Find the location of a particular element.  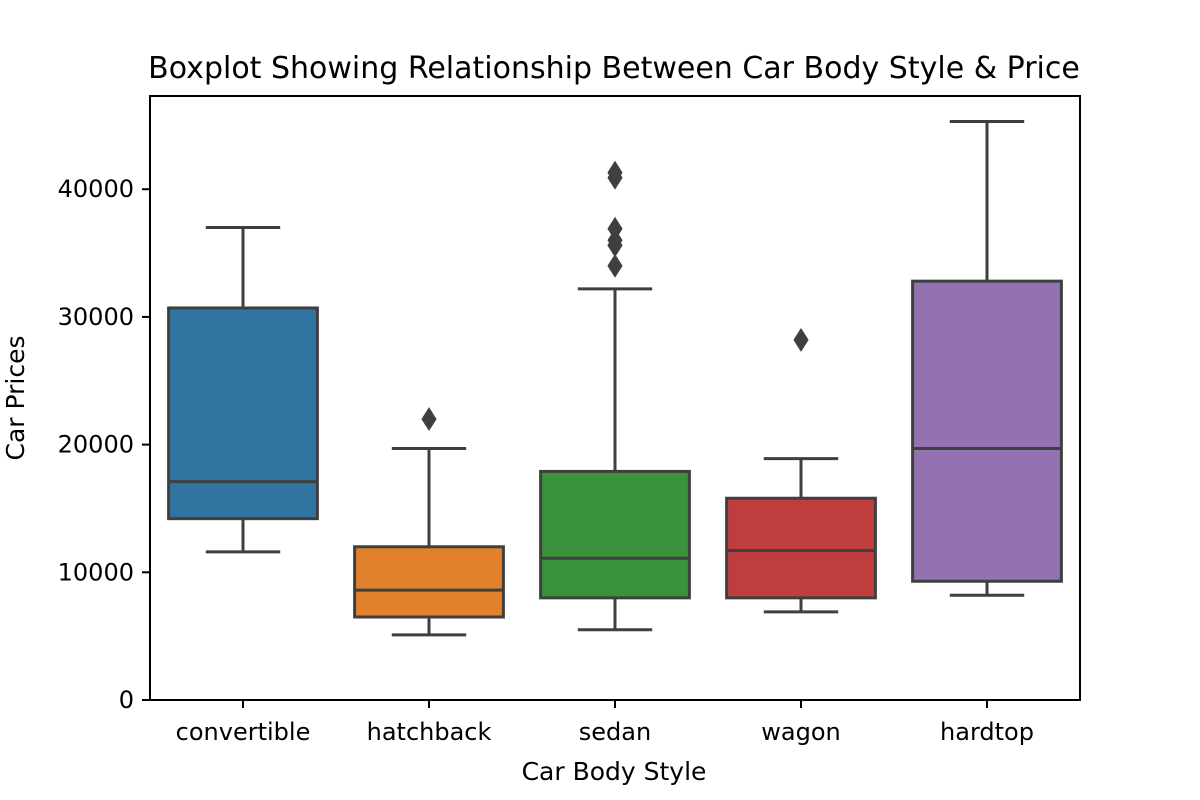

y-tick-label-10000: 10000 is located at coordinates (96, 572).